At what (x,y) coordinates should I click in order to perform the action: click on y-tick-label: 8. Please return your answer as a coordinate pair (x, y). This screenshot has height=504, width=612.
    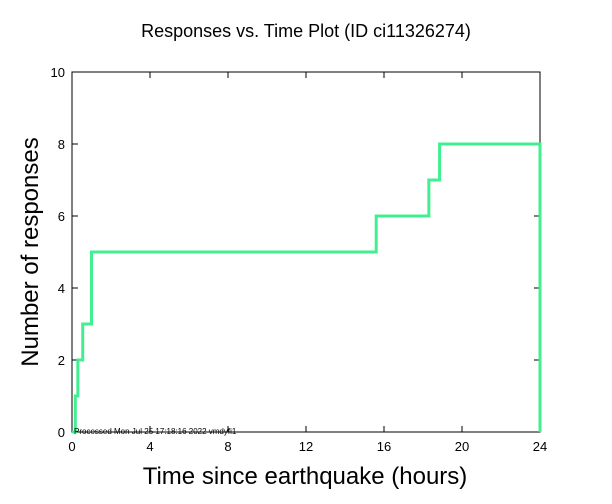
    Looking at the image, I should click on (61, 144).